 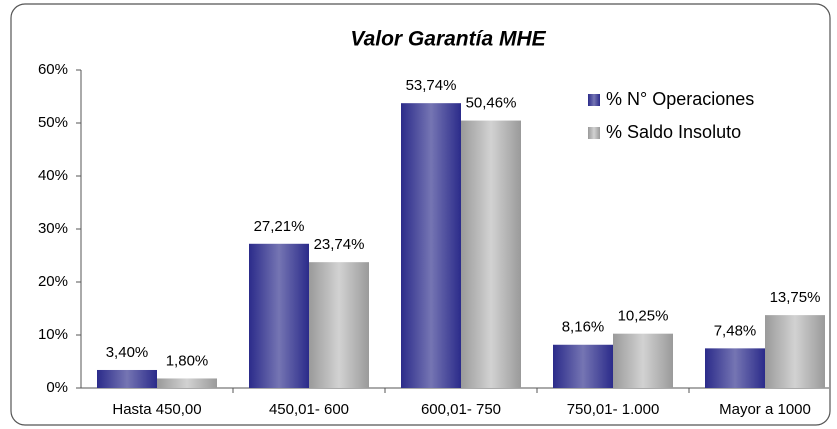 I want to click on x-tick-label: 450,01- 600, so click(x=309, y=409).